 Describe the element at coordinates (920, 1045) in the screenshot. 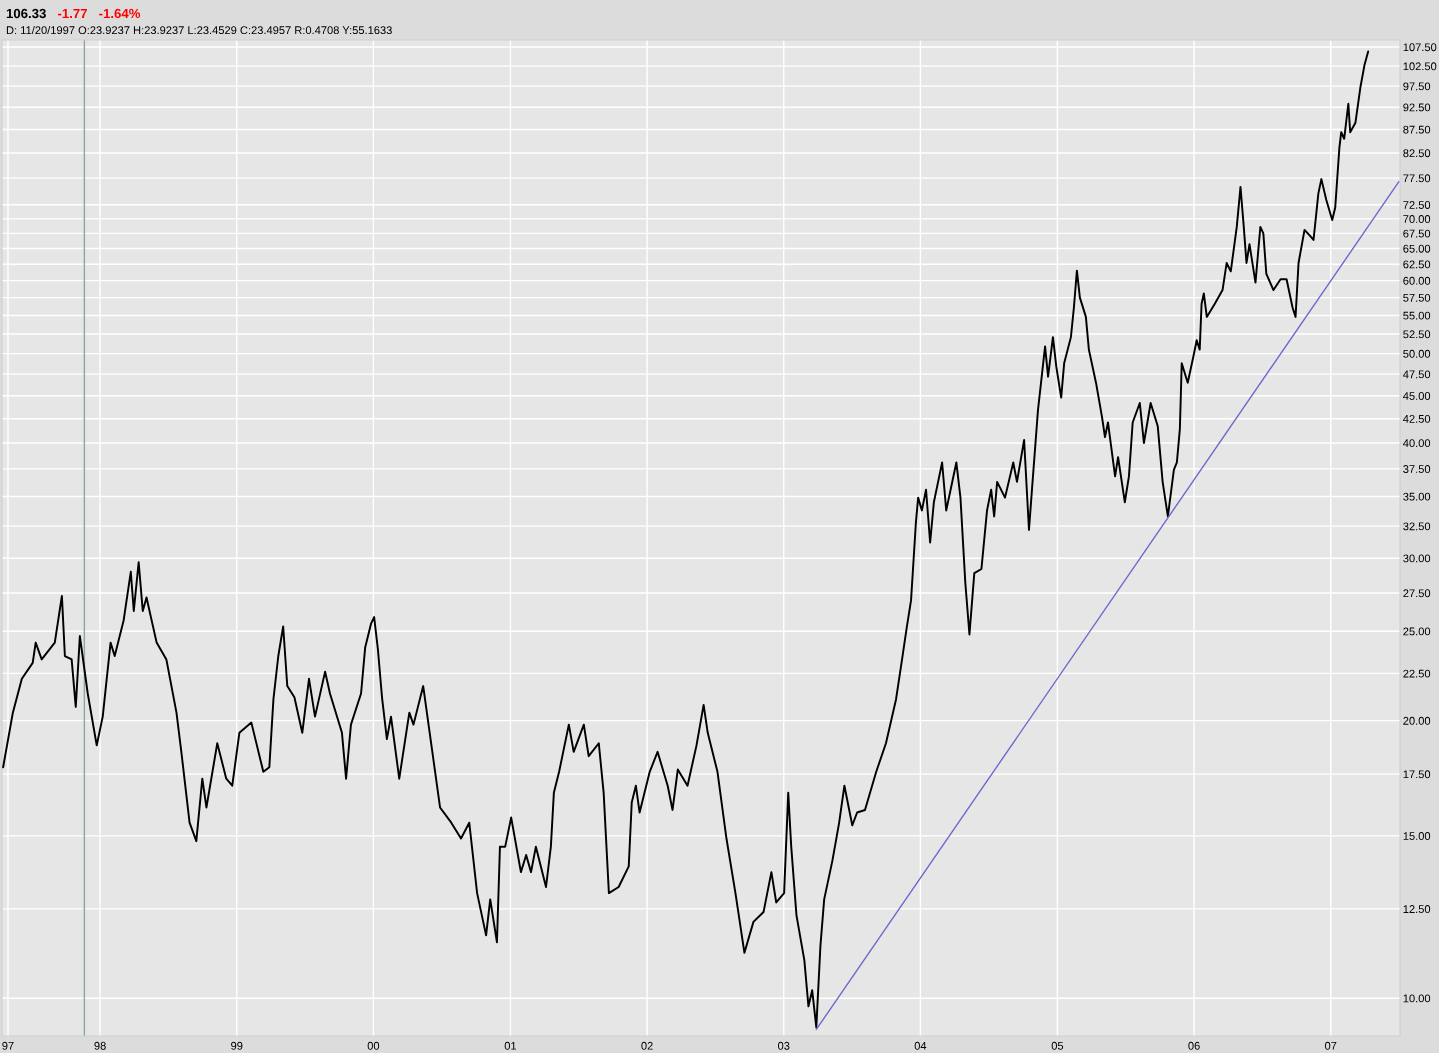

I see `x-tick-label: 04` at that location.